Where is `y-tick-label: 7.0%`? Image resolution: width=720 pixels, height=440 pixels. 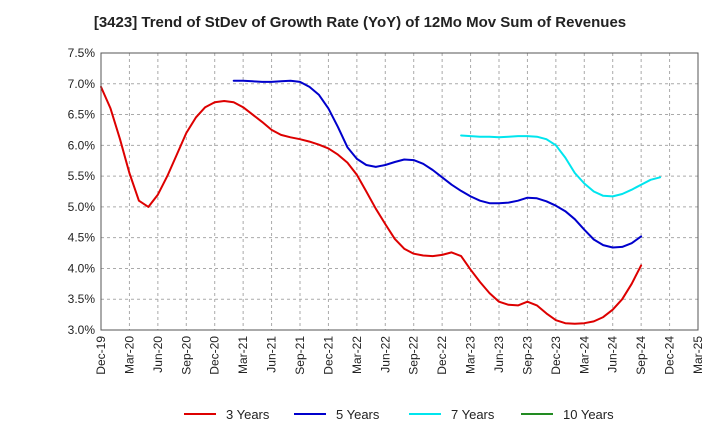
y-tick-label: 7.0% is located at coordinates (82, 84).